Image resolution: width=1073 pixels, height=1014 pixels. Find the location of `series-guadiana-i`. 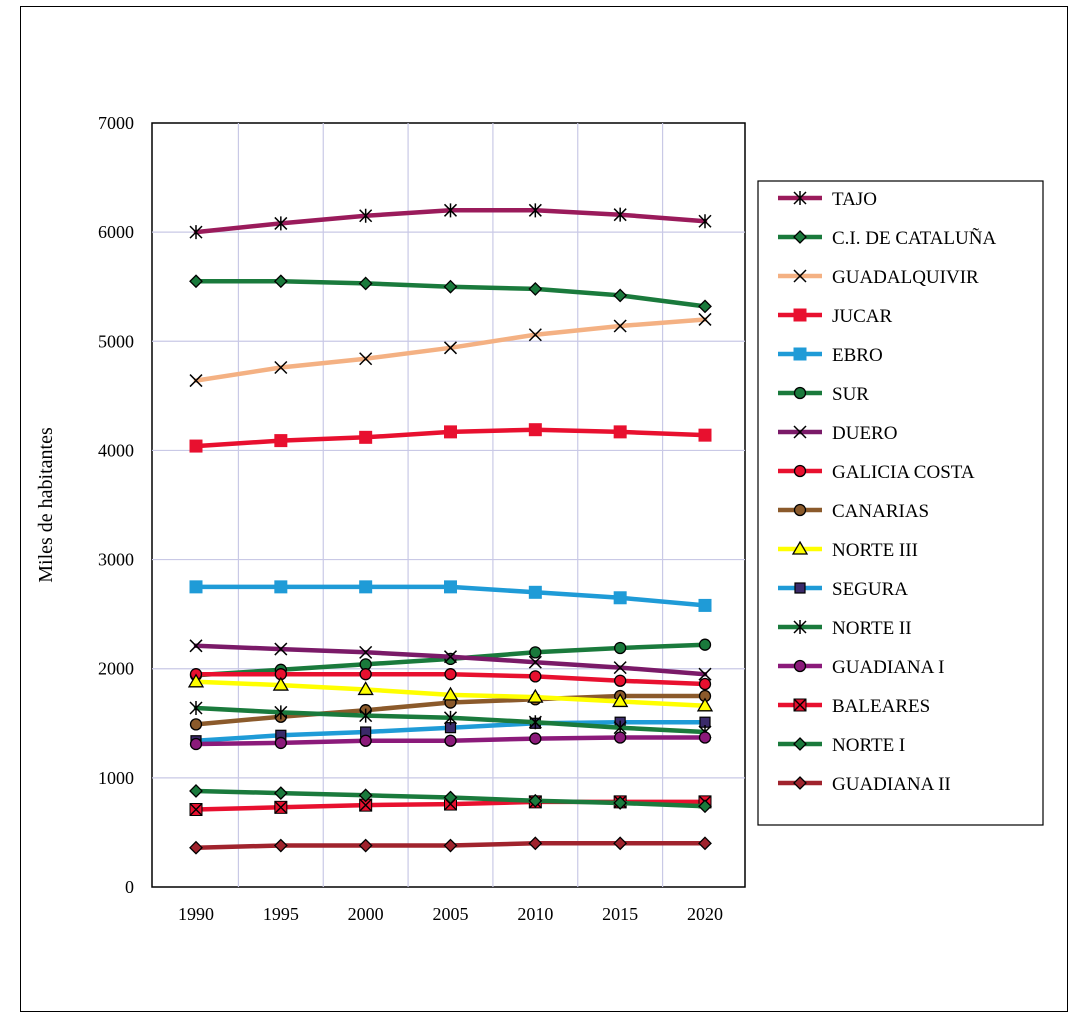

series-guadiana-i is located at coordinates (450, 741).